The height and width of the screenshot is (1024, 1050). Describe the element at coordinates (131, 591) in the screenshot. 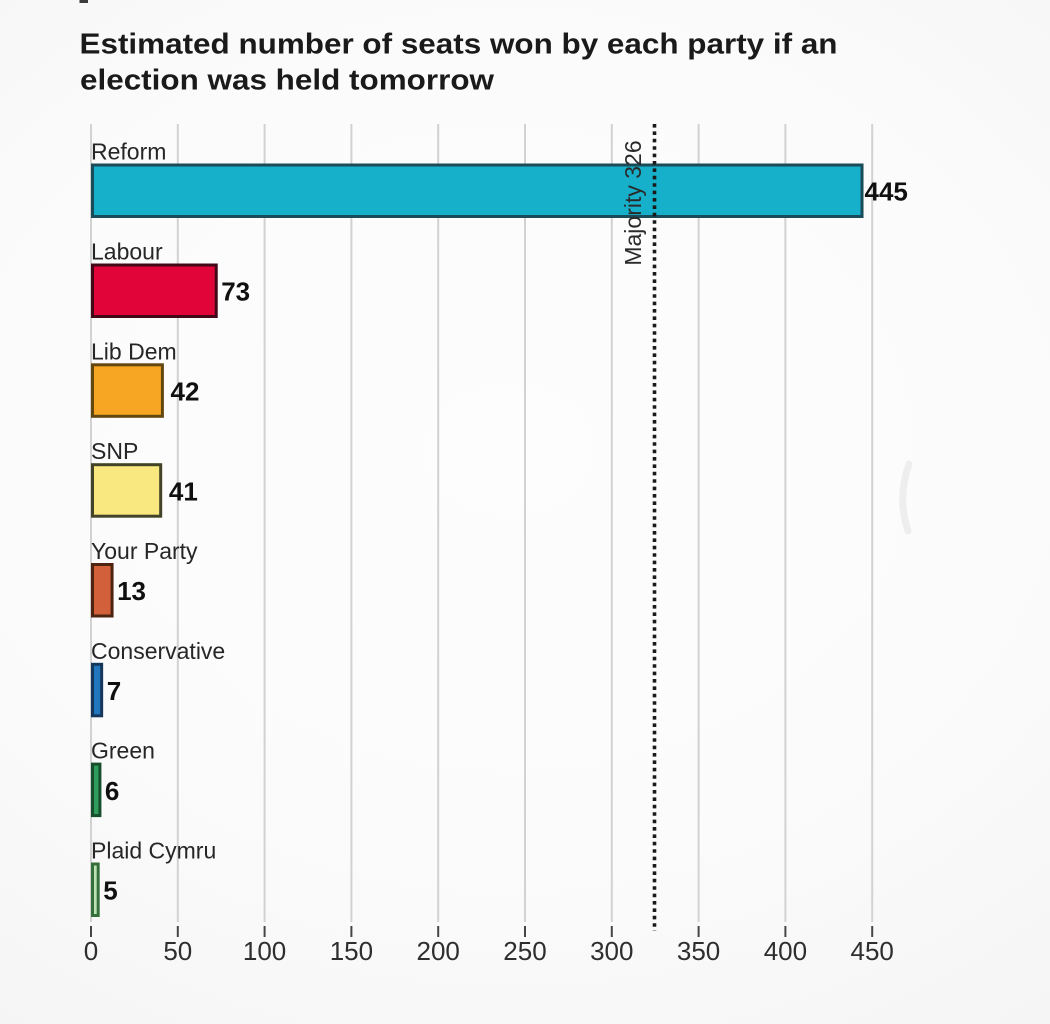

I see `svg-text: 13` at that location.